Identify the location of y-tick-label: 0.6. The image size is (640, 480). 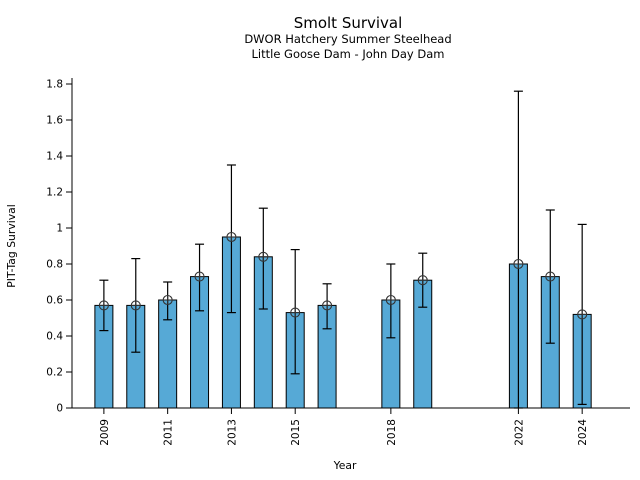
(54, 301).